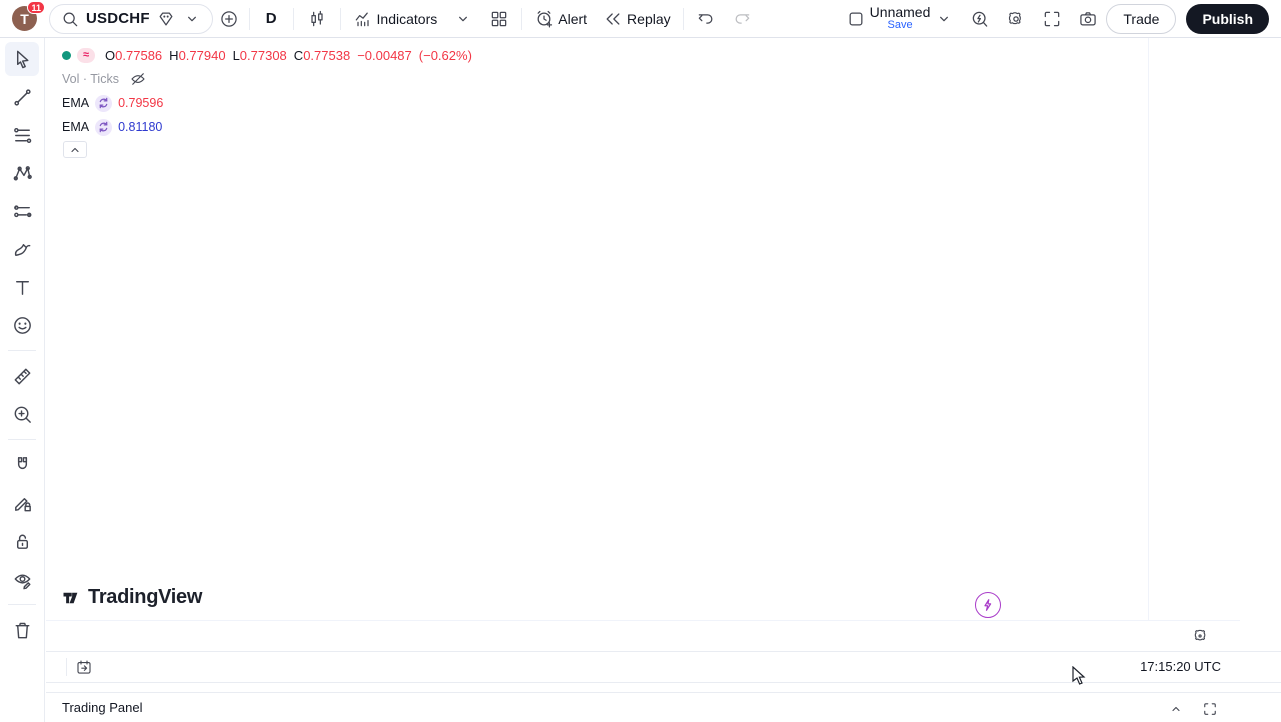 The image size is (1281, 722). What do you see at coordinates (445, 55) in the screenshot?
I see `change-percent: (−0.62%)` at bounding box center [445, 55].